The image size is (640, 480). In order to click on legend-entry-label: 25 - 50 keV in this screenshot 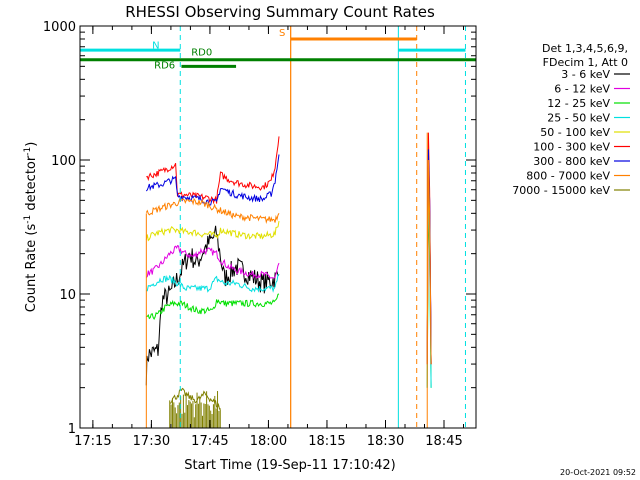, I will do `click(578, 118)`.